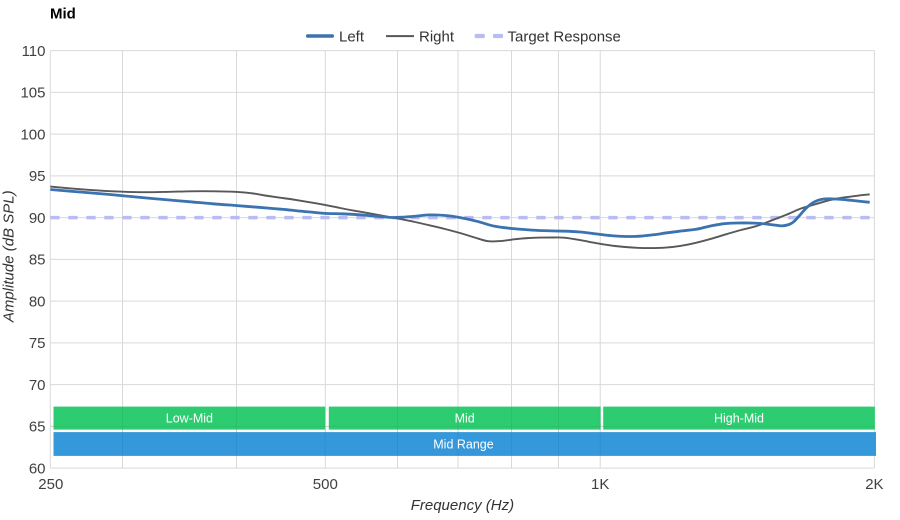 Image resolution: width=900 pixels, height=520 pixels. I want to click on svg-text: Target Response, so click(564, 36).